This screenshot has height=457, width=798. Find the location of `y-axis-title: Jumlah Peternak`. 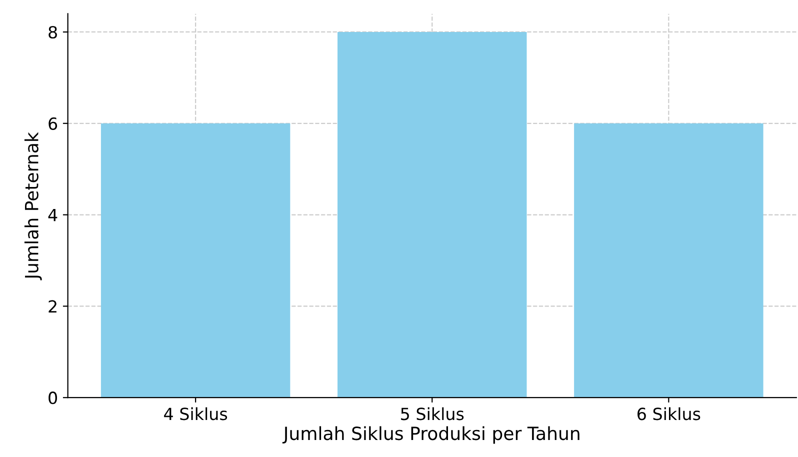

y-axis-title: Jumlah Peternak is located at coordinates (33, 206).